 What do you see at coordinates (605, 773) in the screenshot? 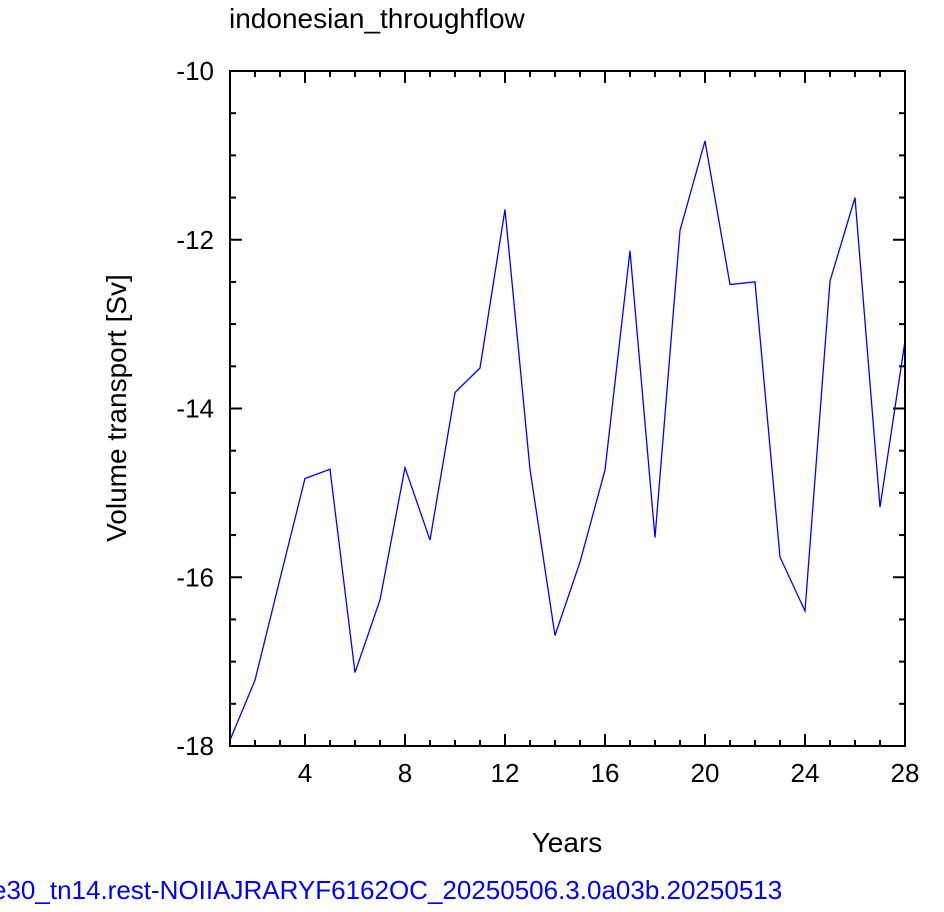
I see `x-tick-label: 16` at bounding box center [605, 773].